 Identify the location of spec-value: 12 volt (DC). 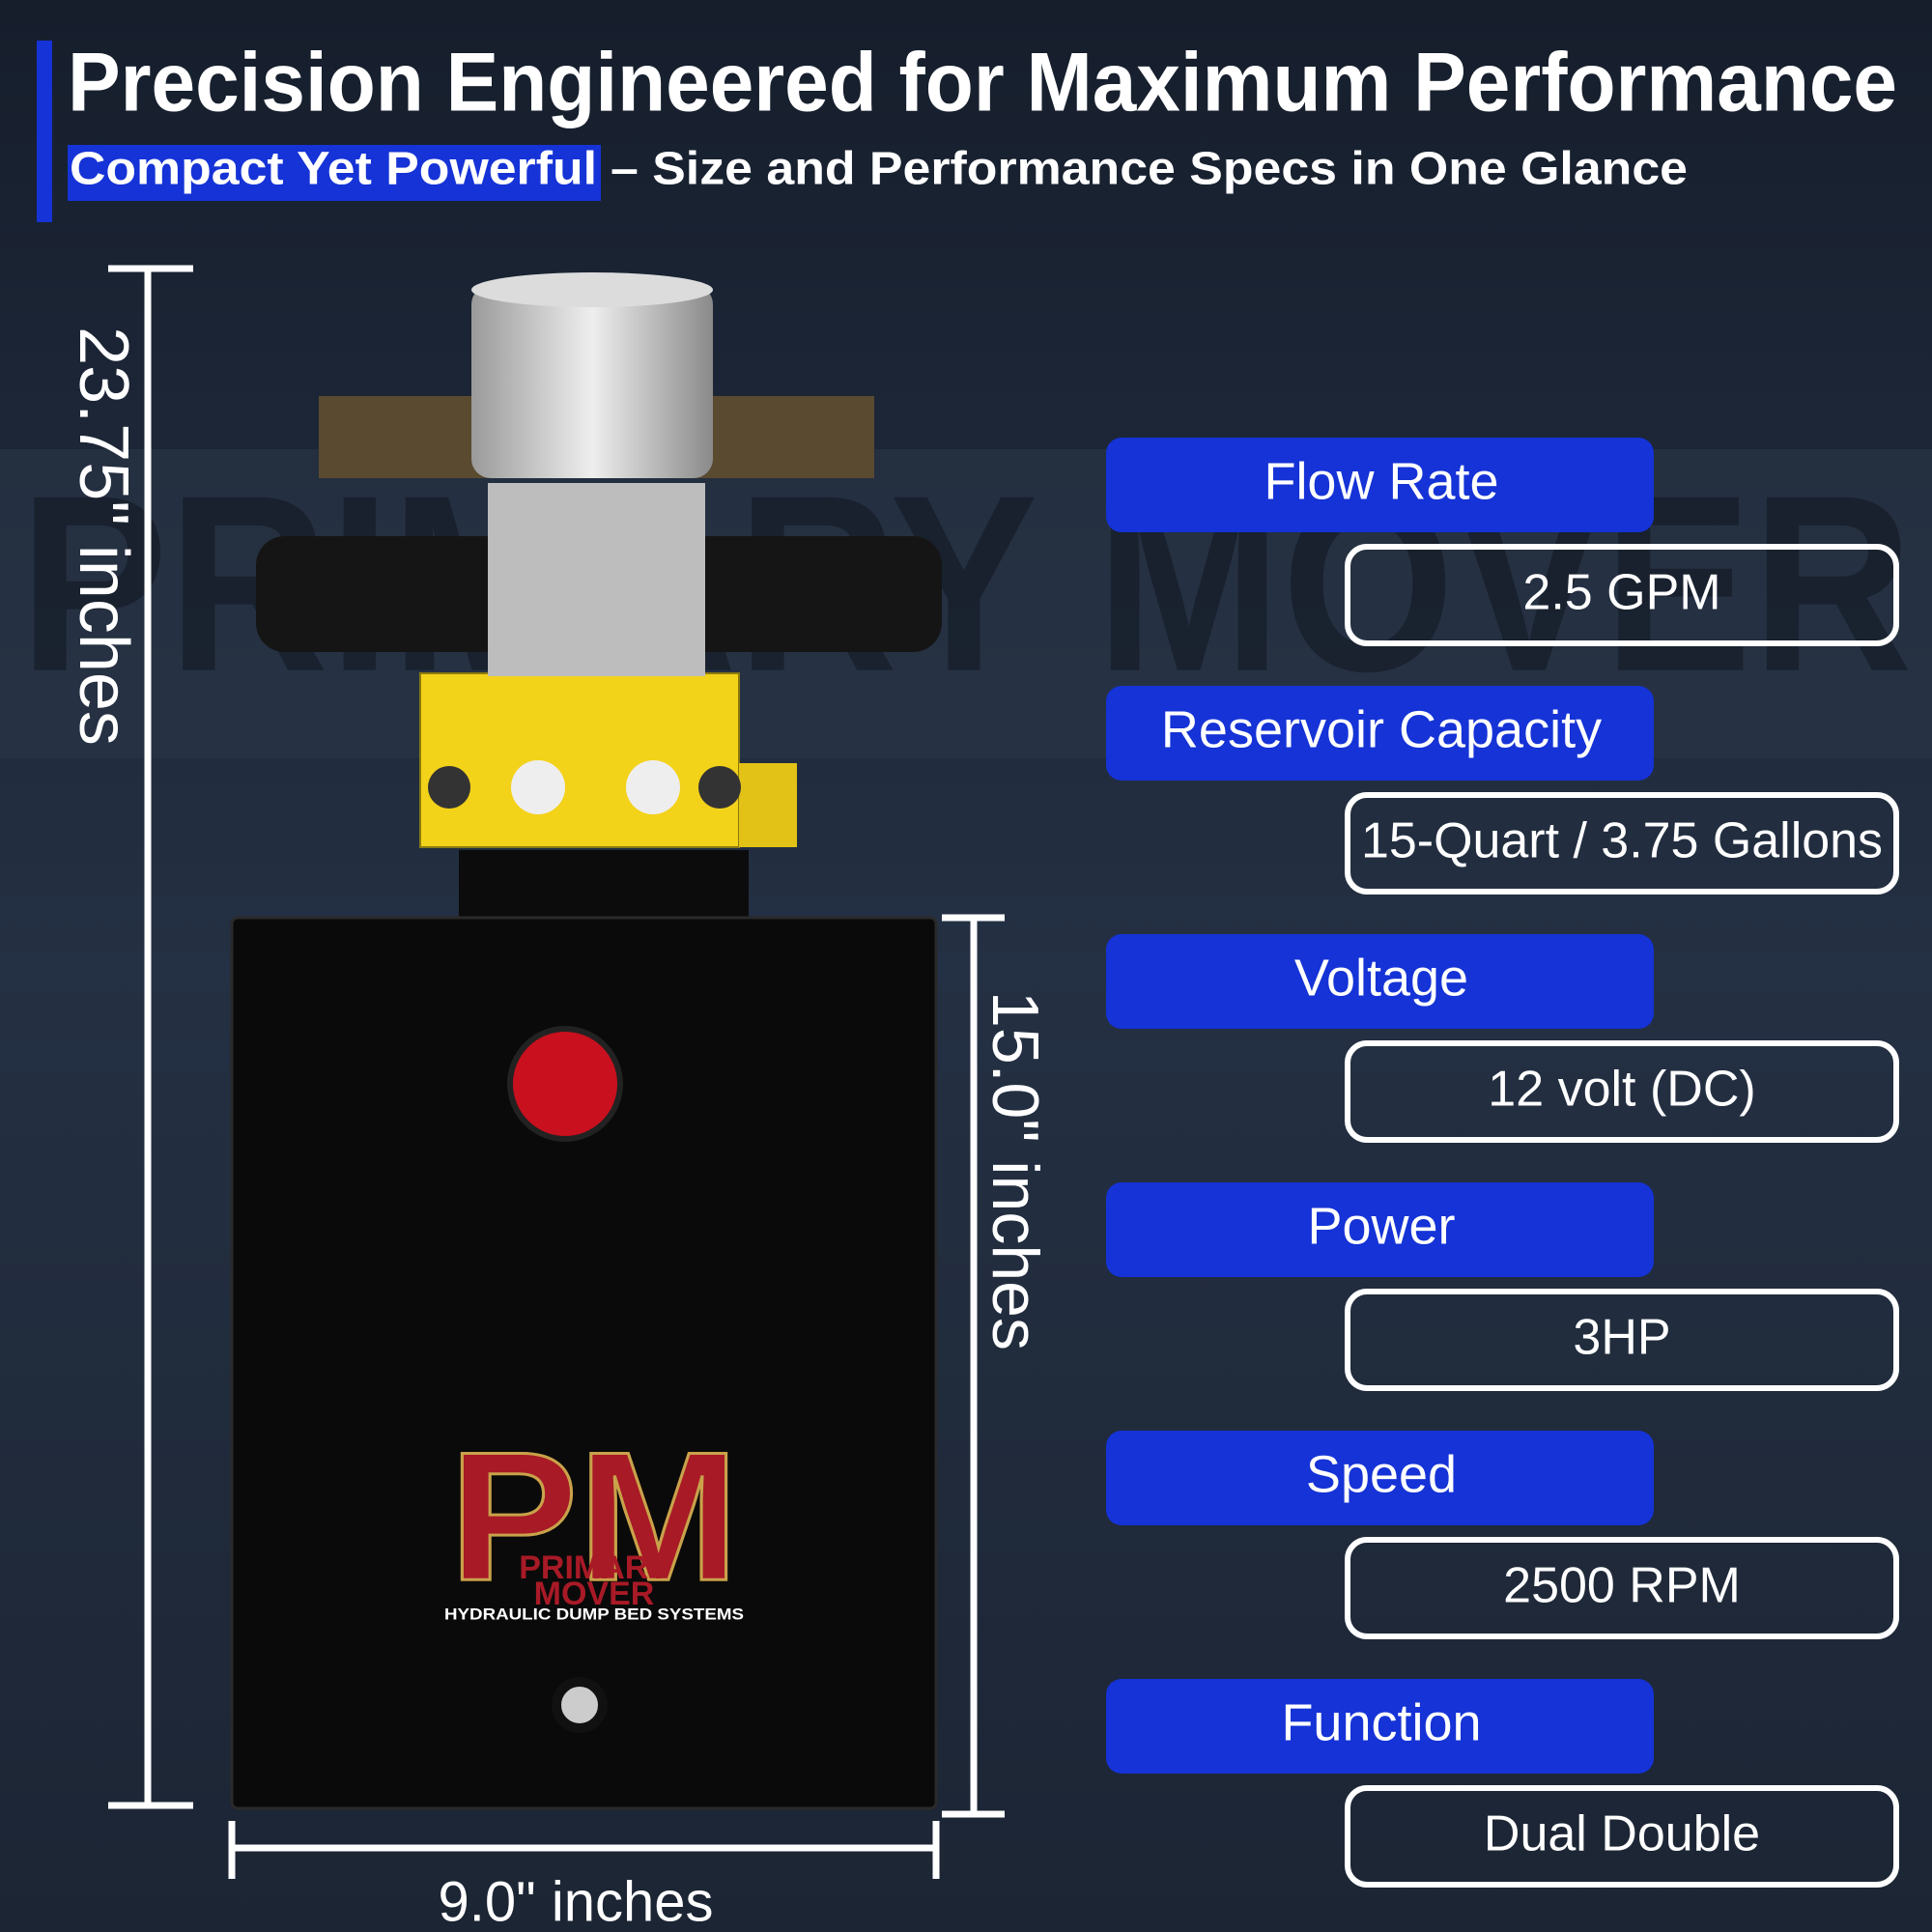
(1621, 1090).